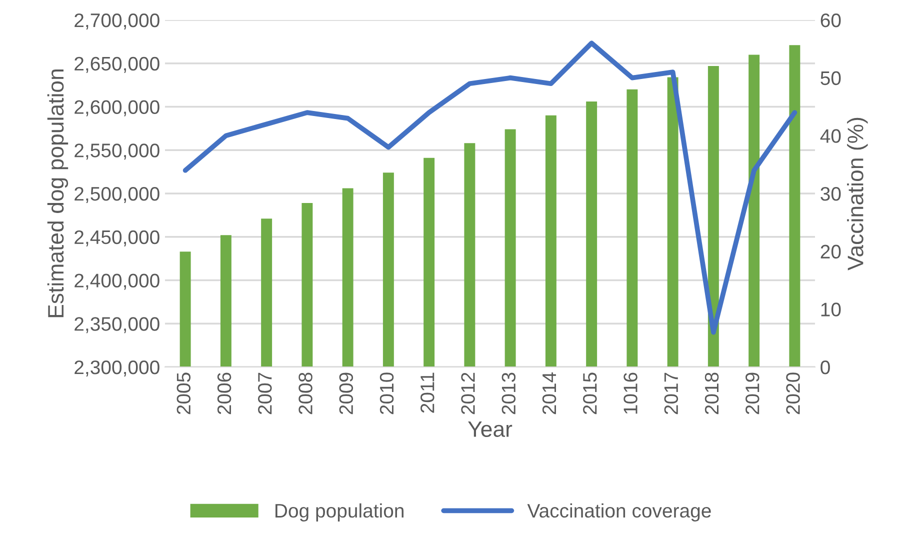  I want to click on x-tick-label: 2019, so click(753, 393).